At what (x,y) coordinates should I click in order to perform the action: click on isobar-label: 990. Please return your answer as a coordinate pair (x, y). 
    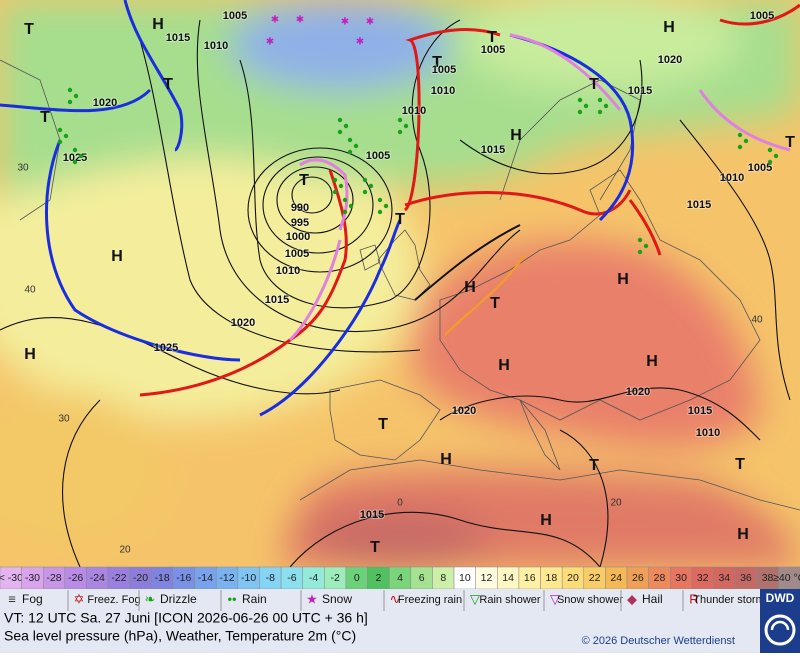
    Looking at the image, I should click on (300, 208).